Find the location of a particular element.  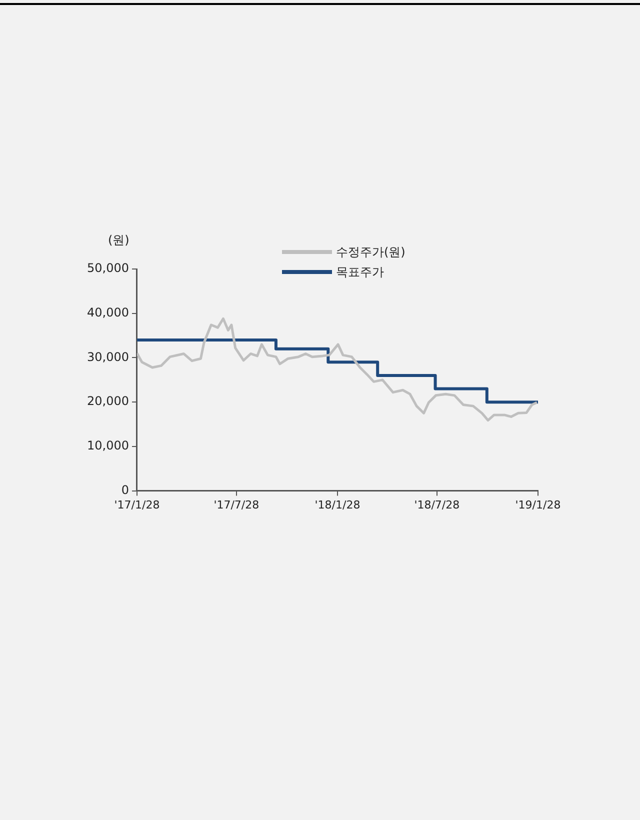

legend-label: 수정주가(원) is located at coordinates (371, 252).